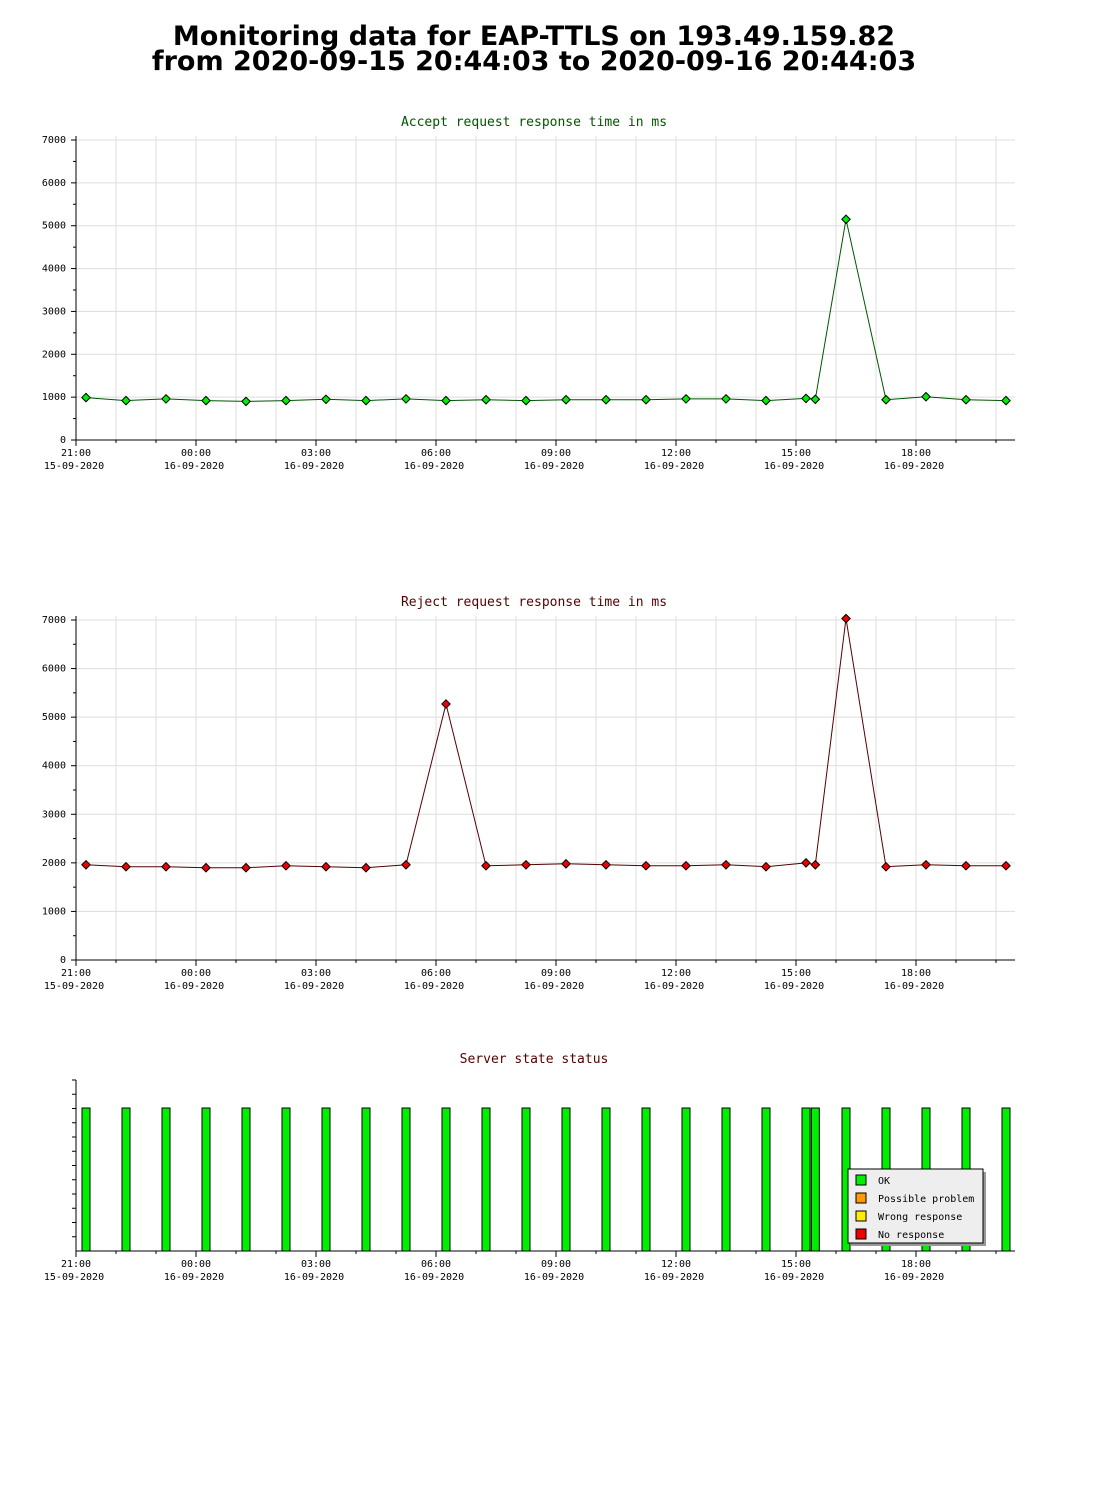 This screenshot has width=1100, height=1500. Describe the element at coordinates (316, 973) in the screenshot. I see `reject-x-tick-time: 03:00` at that location.